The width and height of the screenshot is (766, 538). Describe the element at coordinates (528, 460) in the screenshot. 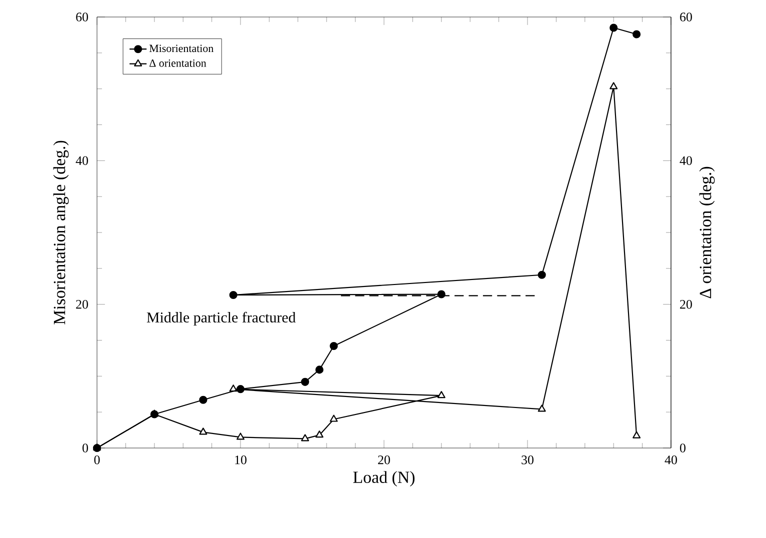

I see `x-tick-label: 30` at that location.